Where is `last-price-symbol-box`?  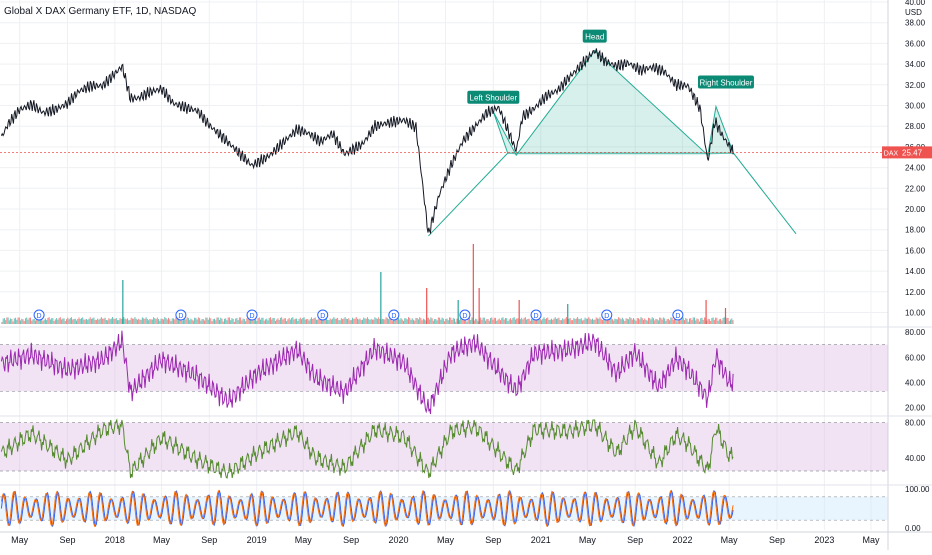
last-price-symbol-box is located at coordinates (891, 152).